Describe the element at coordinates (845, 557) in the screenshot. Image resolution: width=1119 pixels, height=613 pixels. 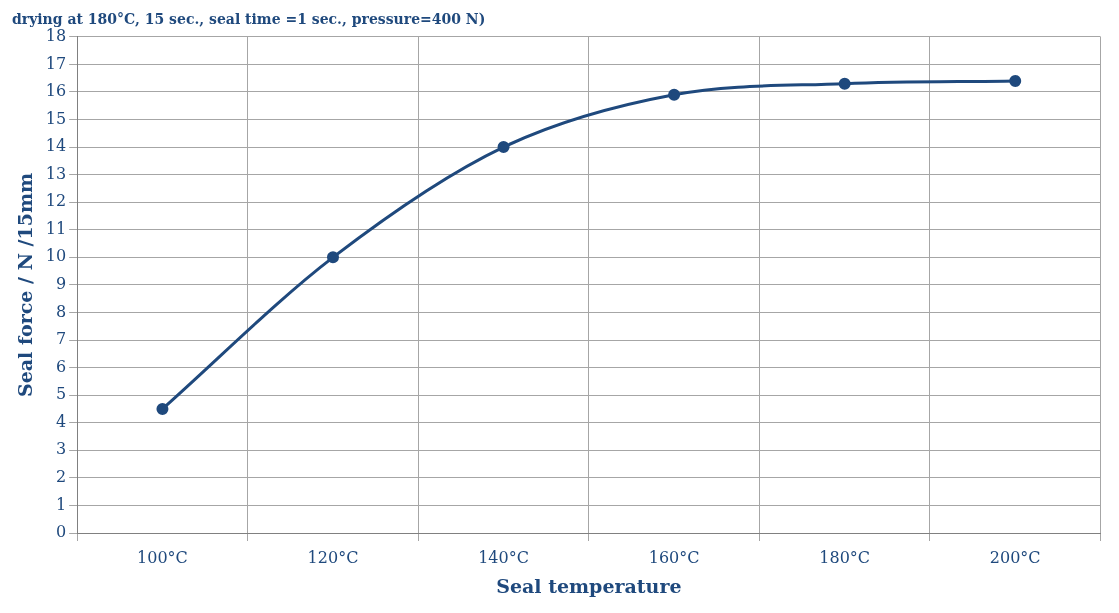
I see `x-tick-label: 180°C` at that location.